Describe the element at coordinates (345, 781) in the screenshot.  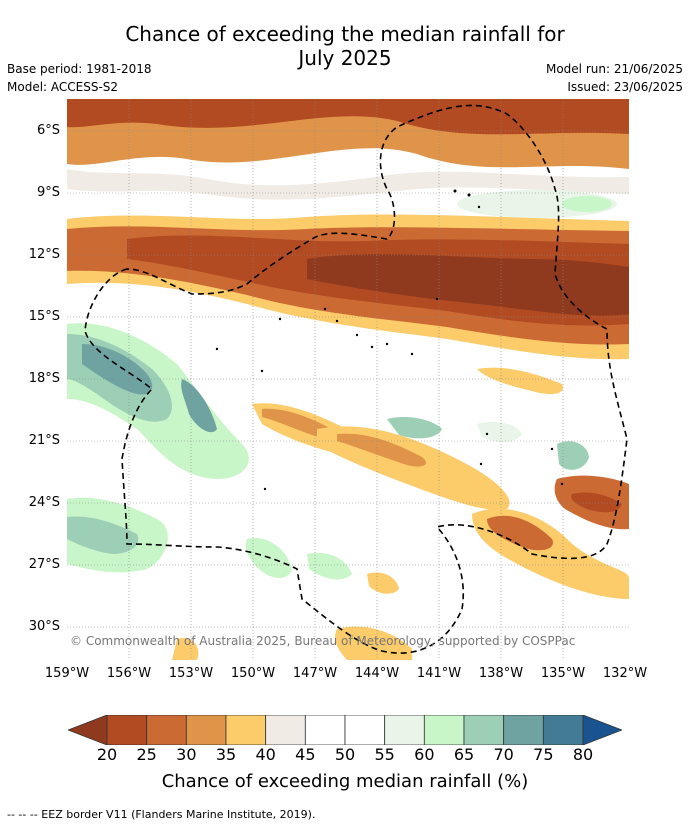
I see `colorbar-label: Chance of exceeding median rainfall (%)` at that location.